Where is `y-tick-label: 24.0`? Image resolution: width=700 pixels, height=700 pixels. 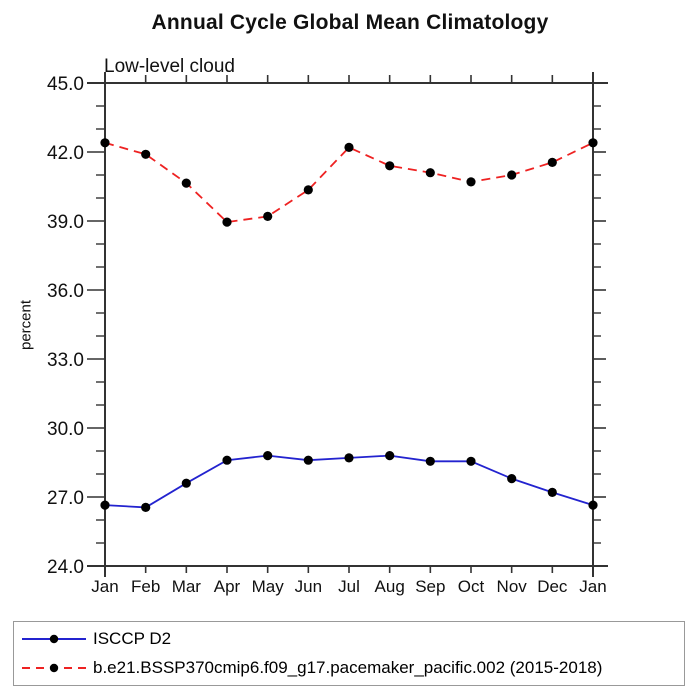
y-tick-label: 24.0 is located at coordinates (65, 567).